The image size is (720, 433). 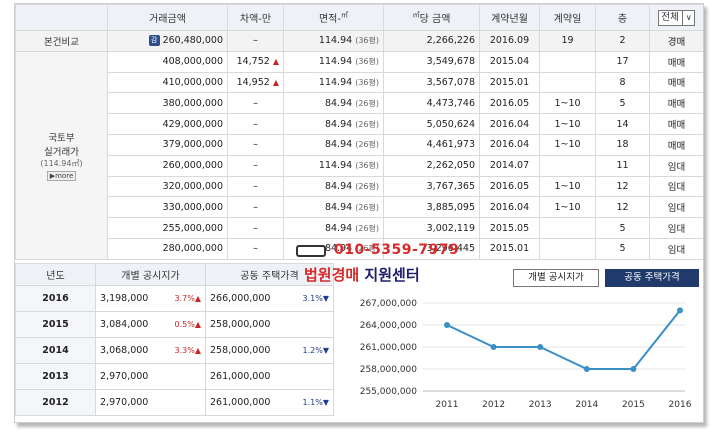 What do you see at coordinates (269, 274) in the screenshot?
I see `joint-price-header: 공동 주택가격` at bounding box center [269, 274].